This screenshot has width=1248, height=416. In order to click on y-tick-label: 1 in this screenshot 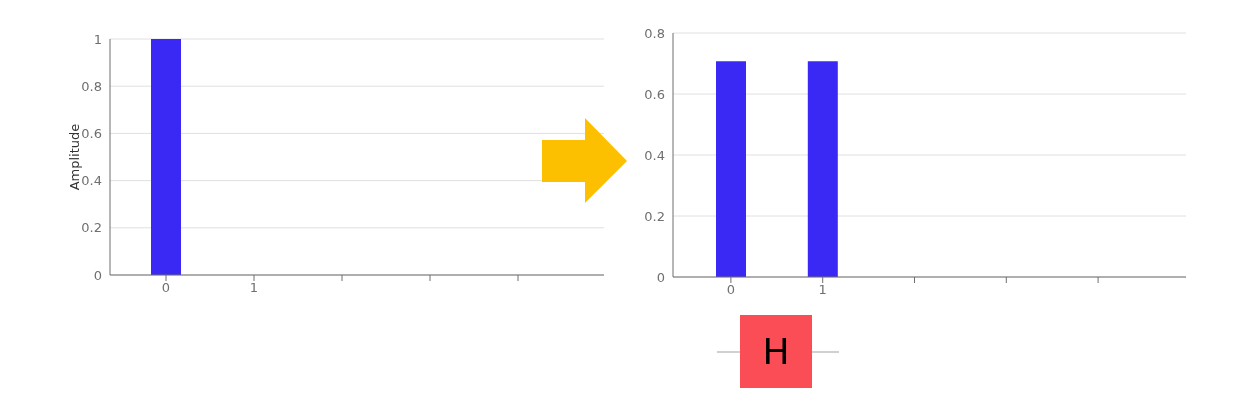, I will do `click(97, 39)`.